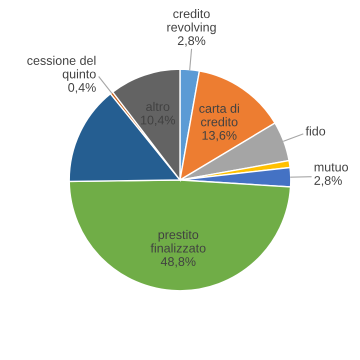  Describe the element at coordinates (178, 241) in the screenshot. I see `slice-label: prestito finalizzato` at that location.